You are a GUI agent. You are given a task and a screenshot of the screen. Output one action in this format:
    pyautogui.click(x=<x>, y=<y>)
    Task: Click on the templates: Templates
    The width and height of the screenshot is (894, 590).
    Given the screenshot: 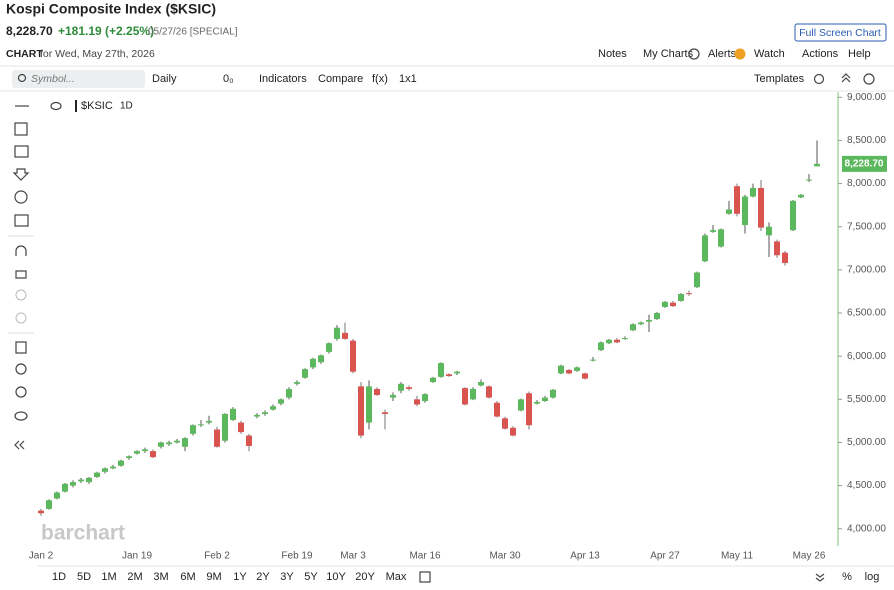 What is the action you would take?
    pyautogui.click(x=779, y=79)
    